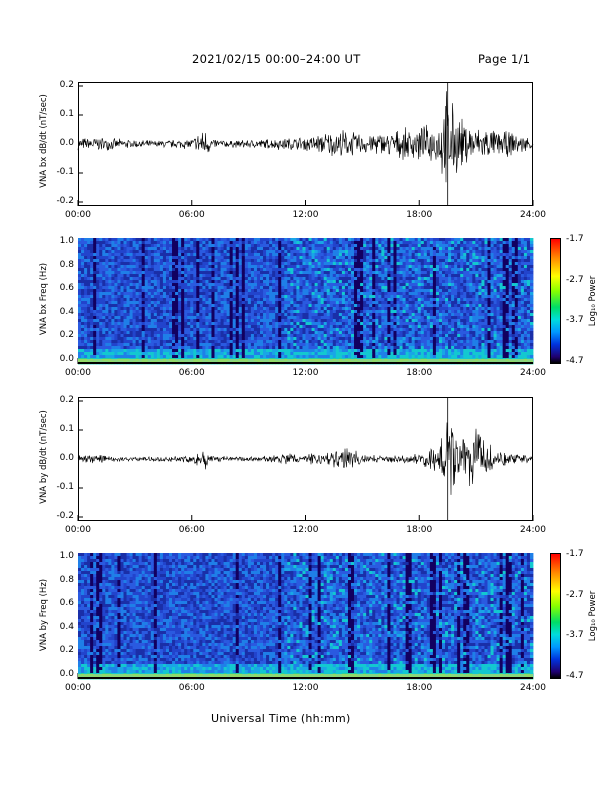  What do you see at coordinates (555, 616) in the screenshot?
I see `by-colorbar` at bounding box center [555, 616].